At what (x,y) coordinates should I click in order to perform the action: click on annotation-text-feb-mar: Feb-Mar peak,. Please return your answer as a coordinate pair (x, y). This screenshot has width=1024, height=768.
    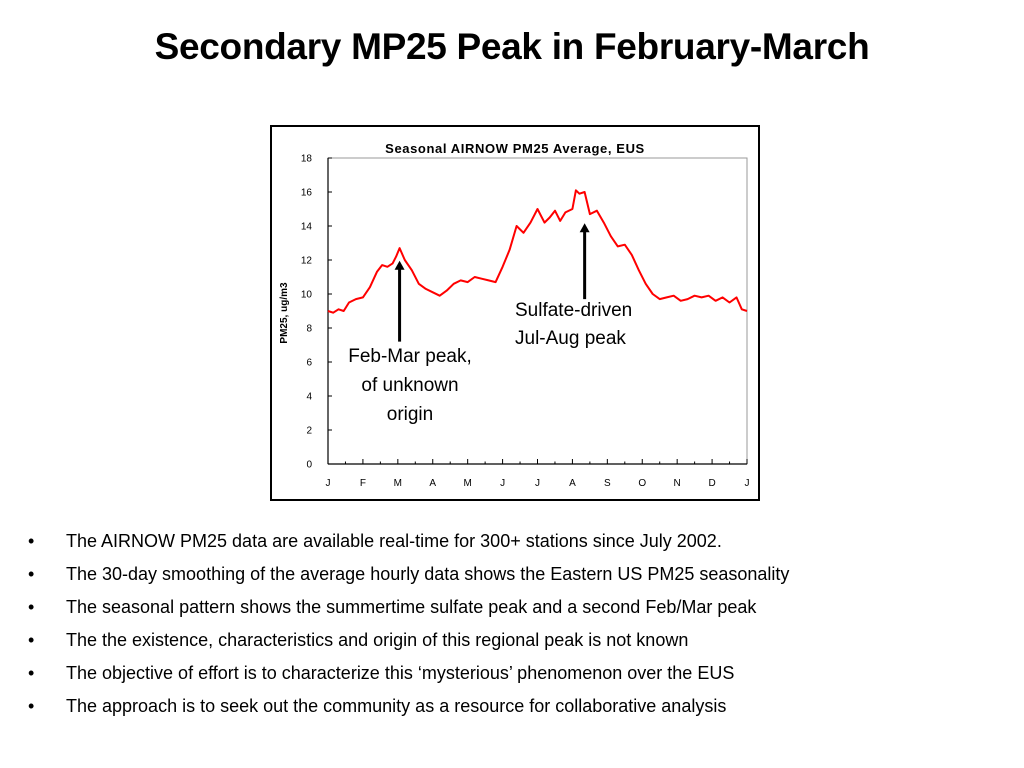
    Looking at the image, I should click on (410, 356).